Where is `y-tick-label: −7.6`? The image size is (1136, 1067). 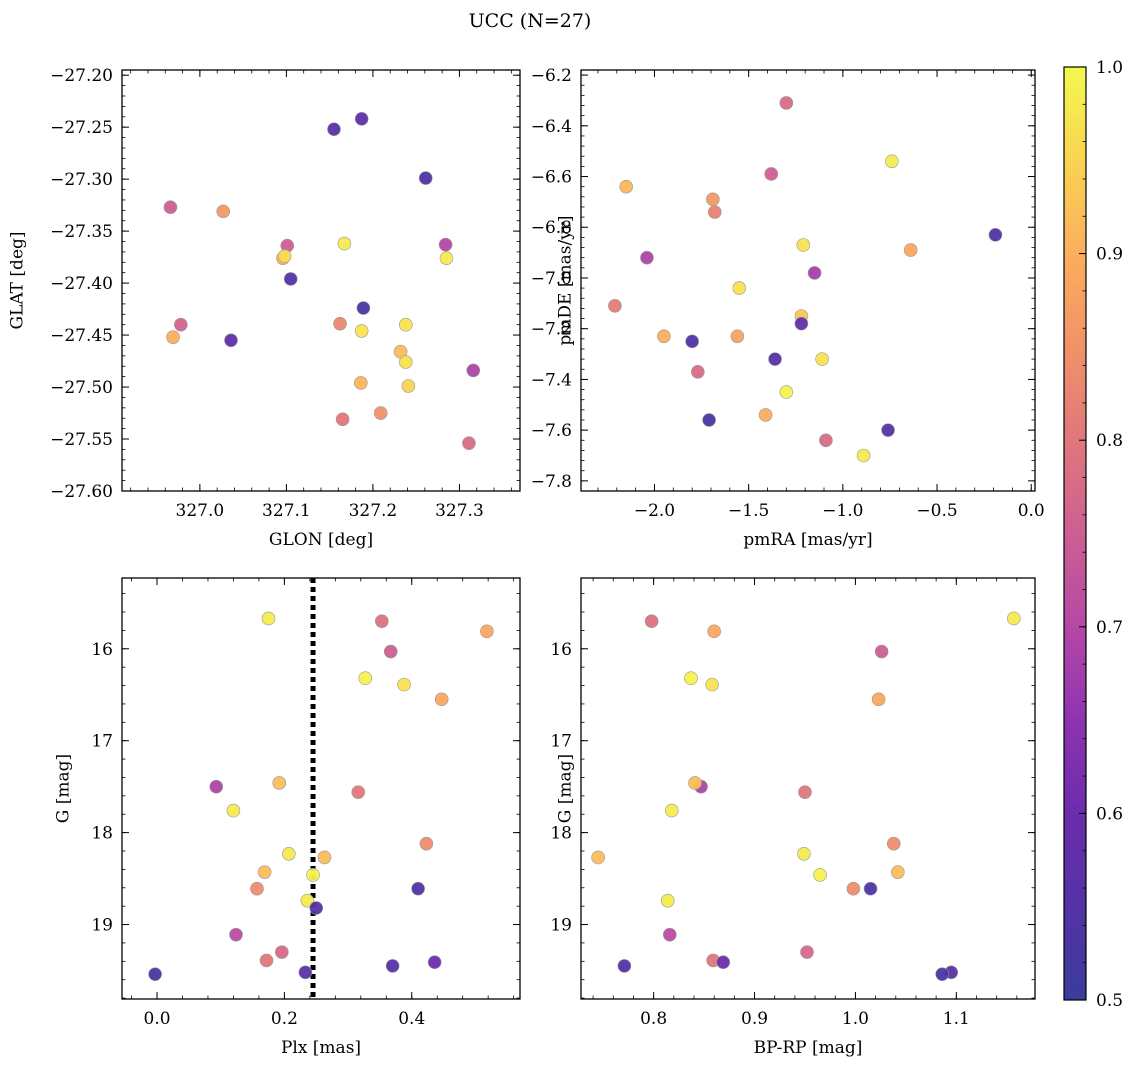 y-tick-label: −7.6 is located at coordinates (551, 431).